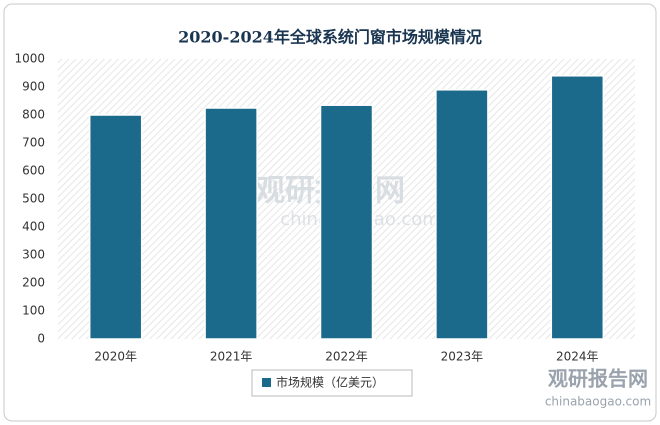 The width and height of the screenshot is (660, 425). I want to click on legend-label: 市场规模（亿美元）, so click(330, 382).